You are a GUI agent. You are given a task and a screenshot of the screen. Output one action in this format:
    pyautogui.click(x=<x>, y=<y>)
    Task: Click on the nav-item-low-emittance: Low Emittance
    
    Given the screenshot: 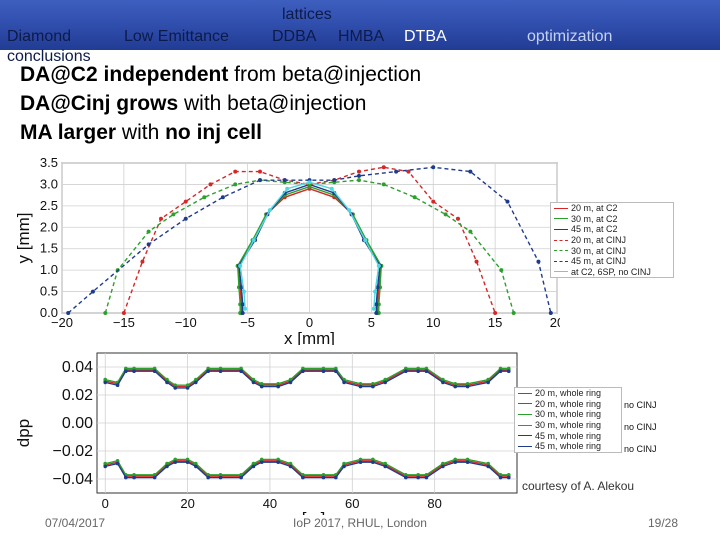 What is the action you would take?
    pyautogui.click(x=176, y=36)
    